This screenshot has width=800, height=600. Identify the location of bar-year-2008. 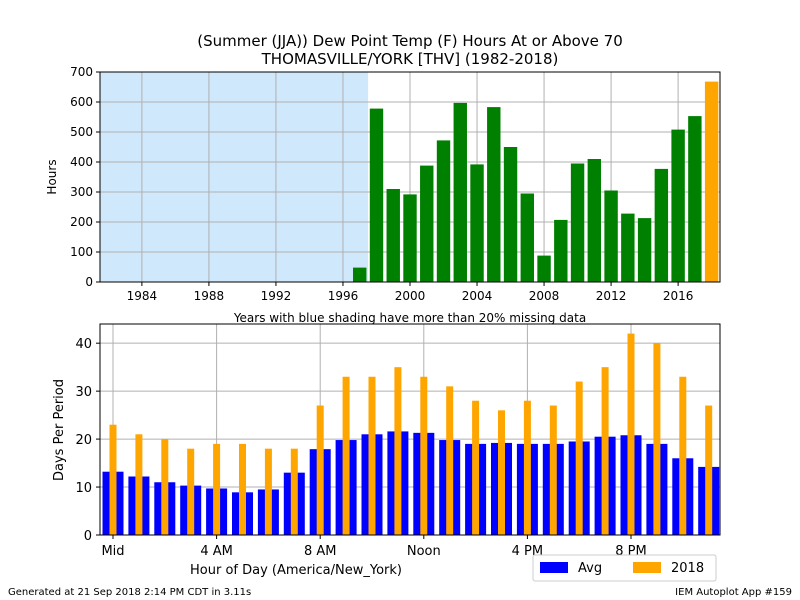
(544, 268).